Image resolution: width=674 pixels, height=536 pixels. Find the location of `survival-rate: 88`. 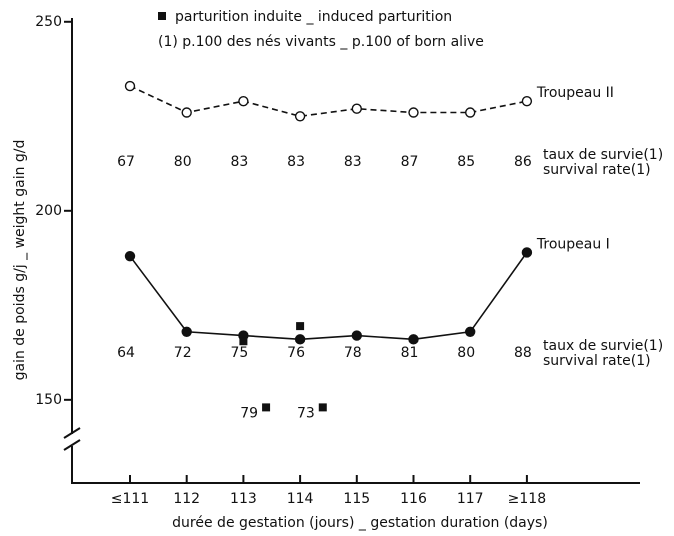

survival-rate: 88 is located at coordinates (523, 353).